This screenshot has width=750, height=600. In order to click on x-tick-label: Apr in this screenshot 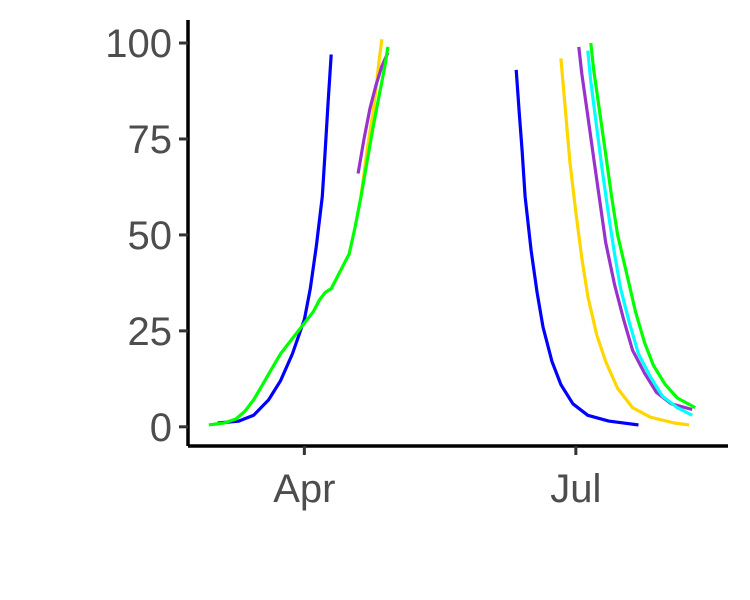, I will do `click(304, 489)`.